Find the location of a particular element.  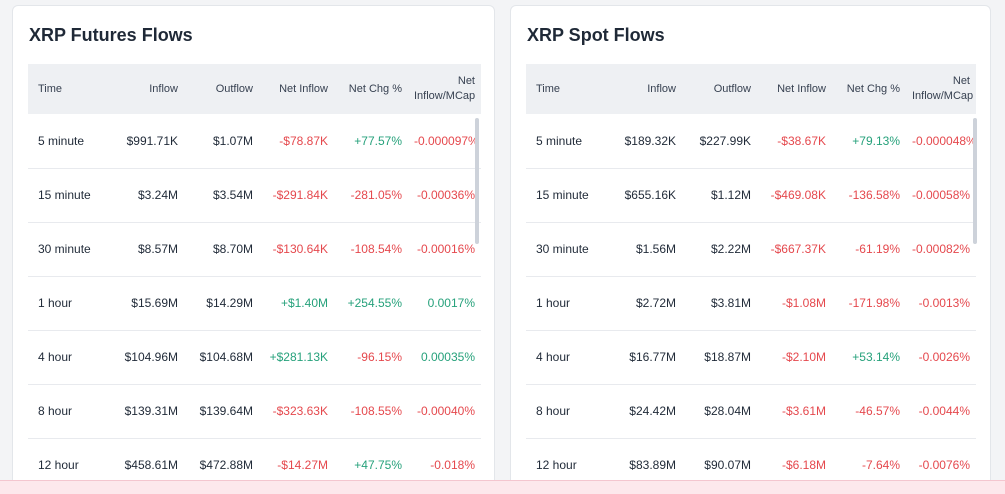

net-chg-cell: -171.98% is located at coordinates (874, 303).